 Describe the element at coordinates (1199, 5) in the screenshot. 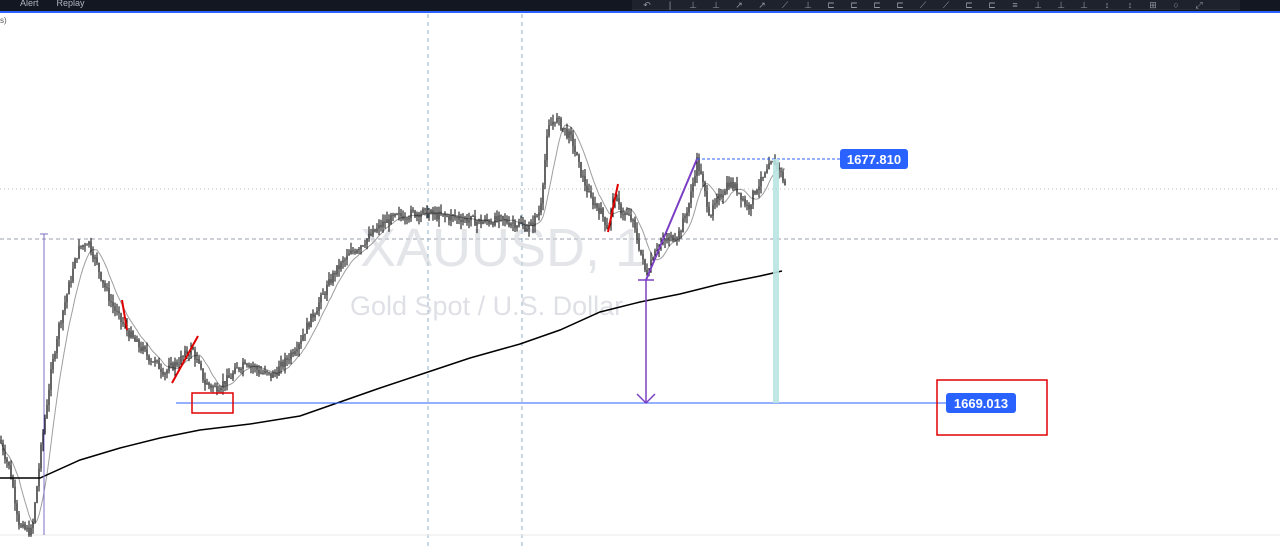

I see `drawing-tool-icon: ⤢` at that location.